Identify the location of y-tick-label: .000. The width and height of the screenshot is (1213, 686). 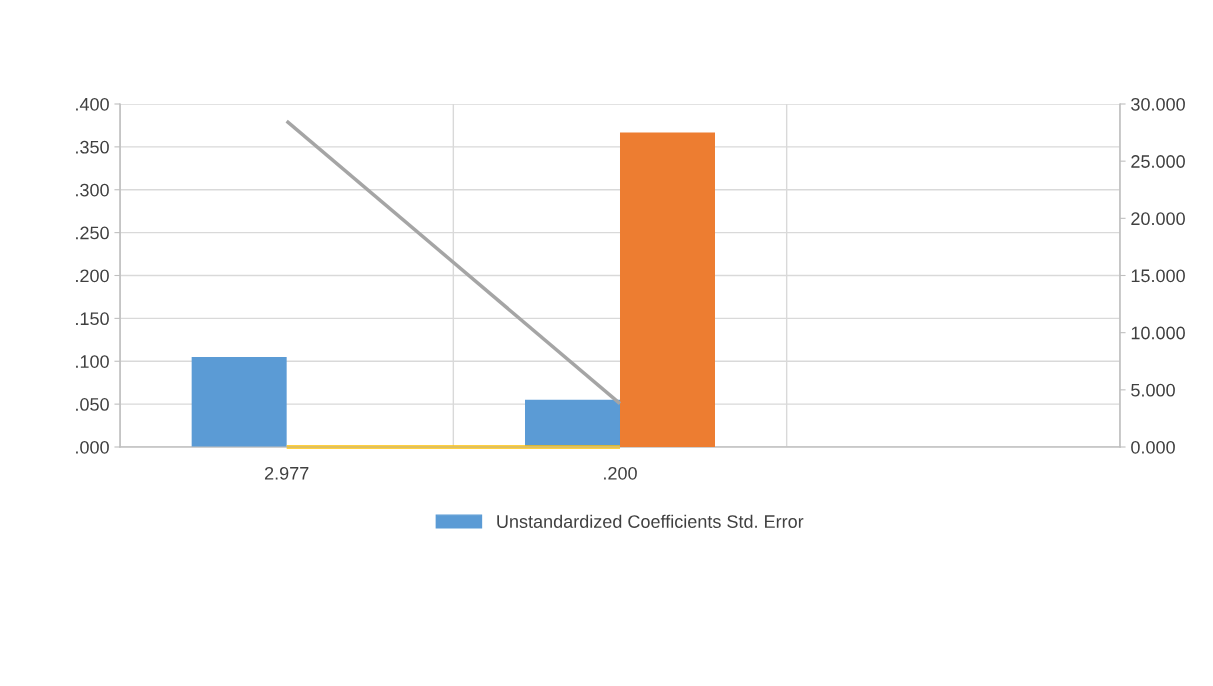
(92, 447).